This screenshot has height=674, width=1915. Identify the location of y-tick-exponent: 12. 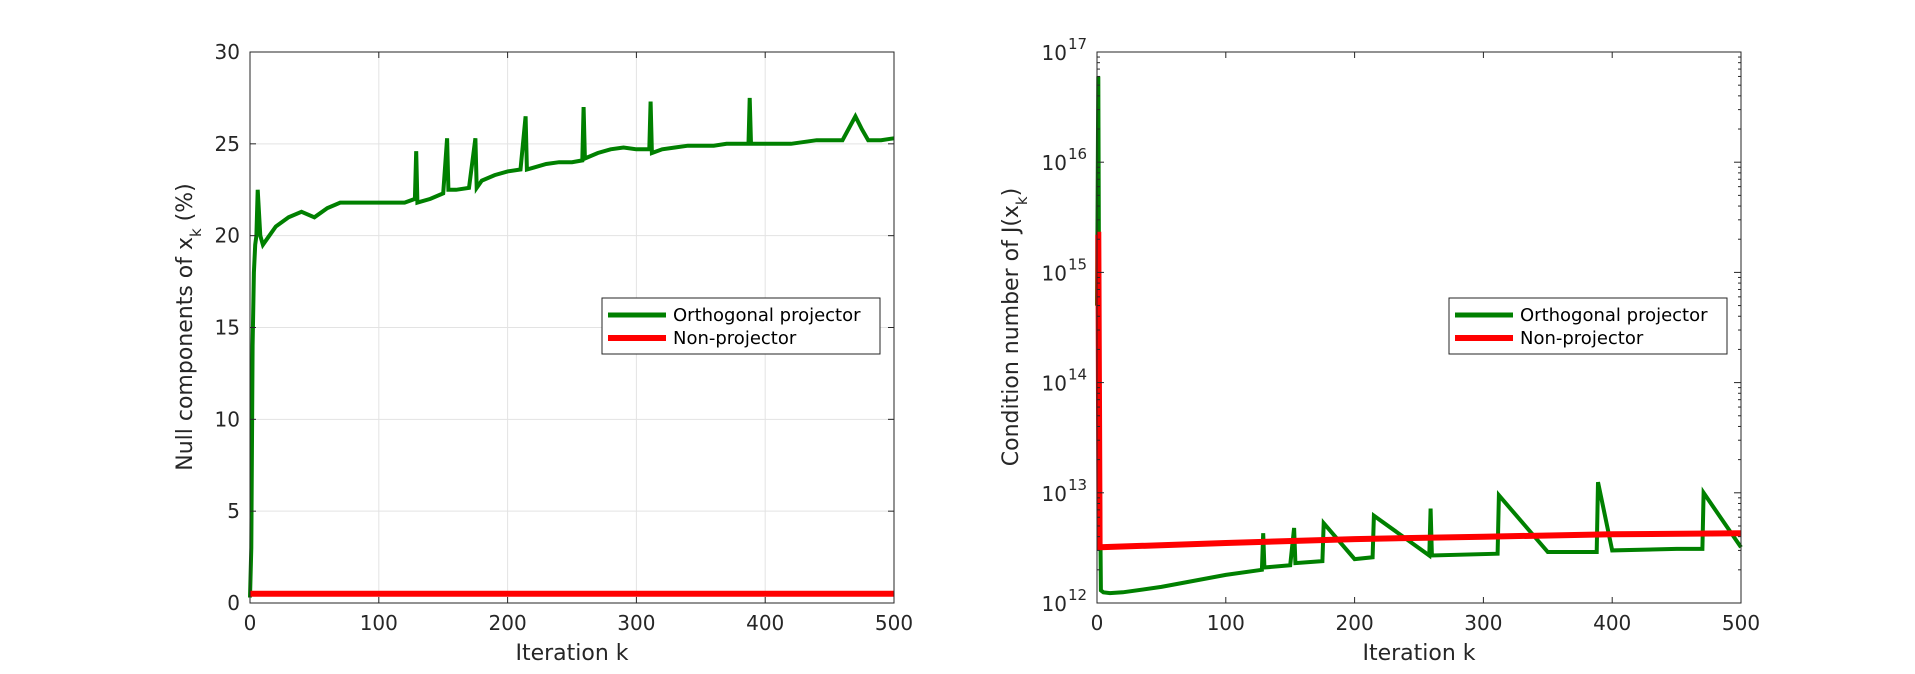
(1077, 595).